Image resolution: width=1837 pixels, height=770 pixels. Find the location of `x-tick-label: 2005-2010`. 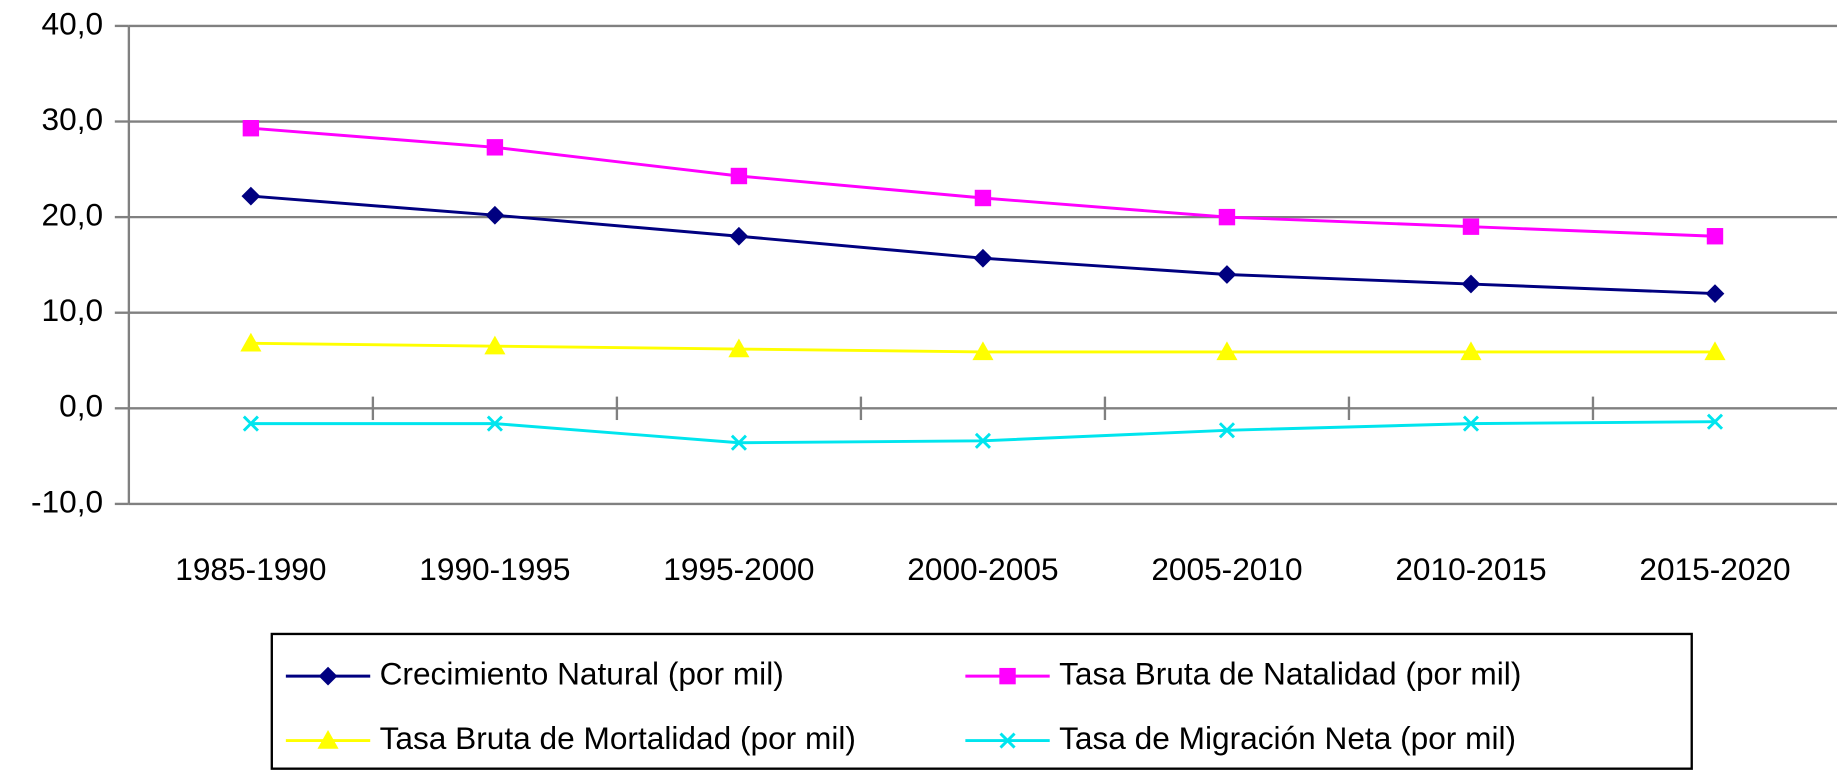

x-tick-label: 2005-2010 is located at coordinates (1226, 569).